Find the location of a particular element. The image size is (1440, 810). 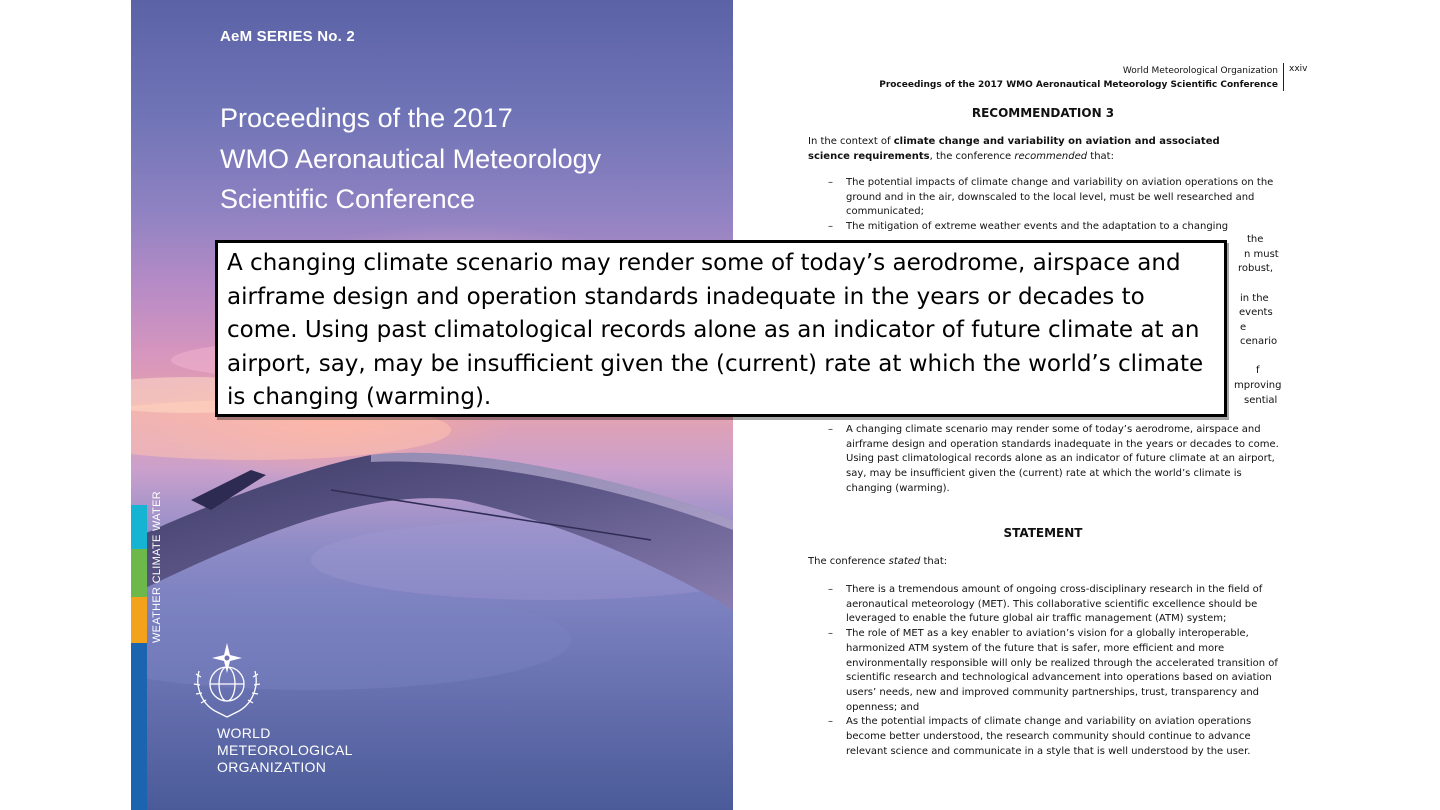

text-fragment: f is located at coordinates (1258, 370).